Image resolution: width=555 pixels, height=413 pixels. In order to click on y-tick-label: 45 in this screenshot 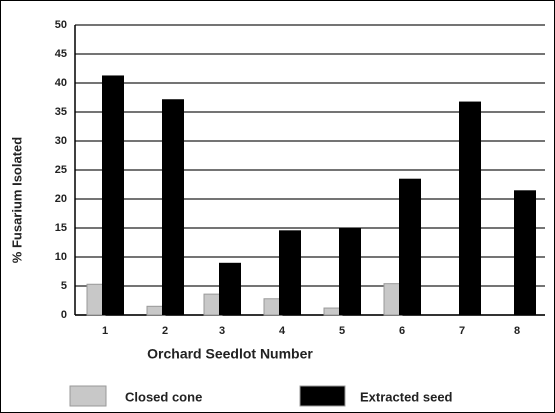, I will do `click(61, 54)`.